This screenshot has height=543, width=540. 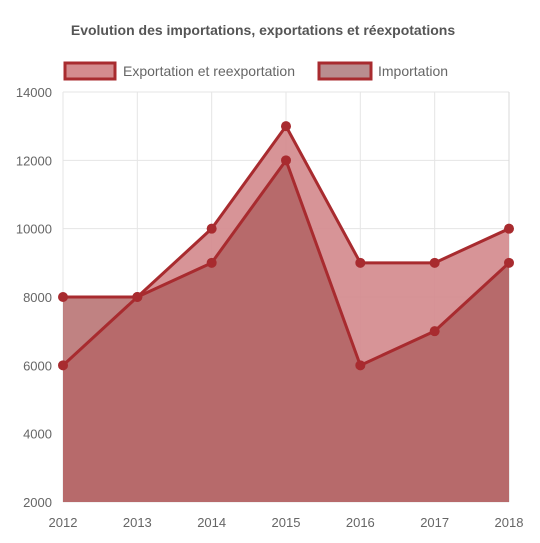 What do you see at coordinates (34, 92) in the screenshot?
I see `y-tick-label: 14000` at bounding box center [34, 92].